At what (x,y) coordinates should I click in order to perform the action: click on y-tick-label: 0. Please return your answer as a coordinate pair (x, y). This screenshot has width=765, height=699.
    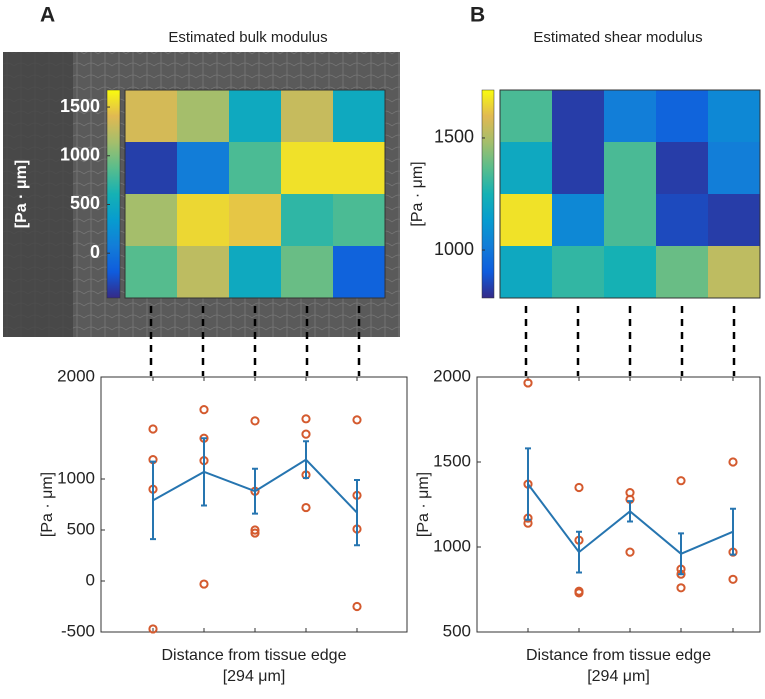
    Looking at the image, I should click on (90, 579).